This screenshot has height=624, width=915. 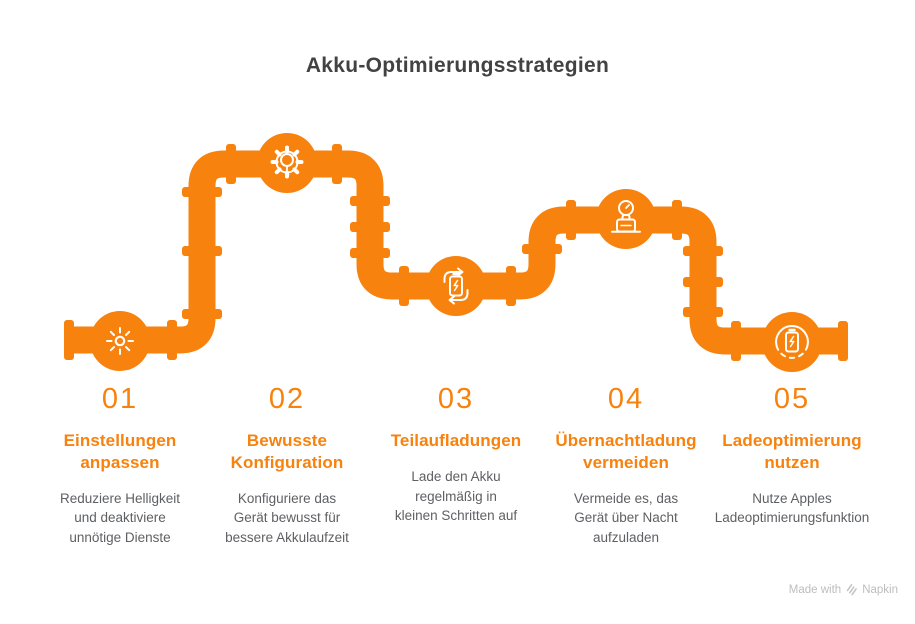 What do you see at coordinates (120, 452) in the screenshot?
I see `step-title: Einstellungen anpassen` at bounding box center [120, 452].